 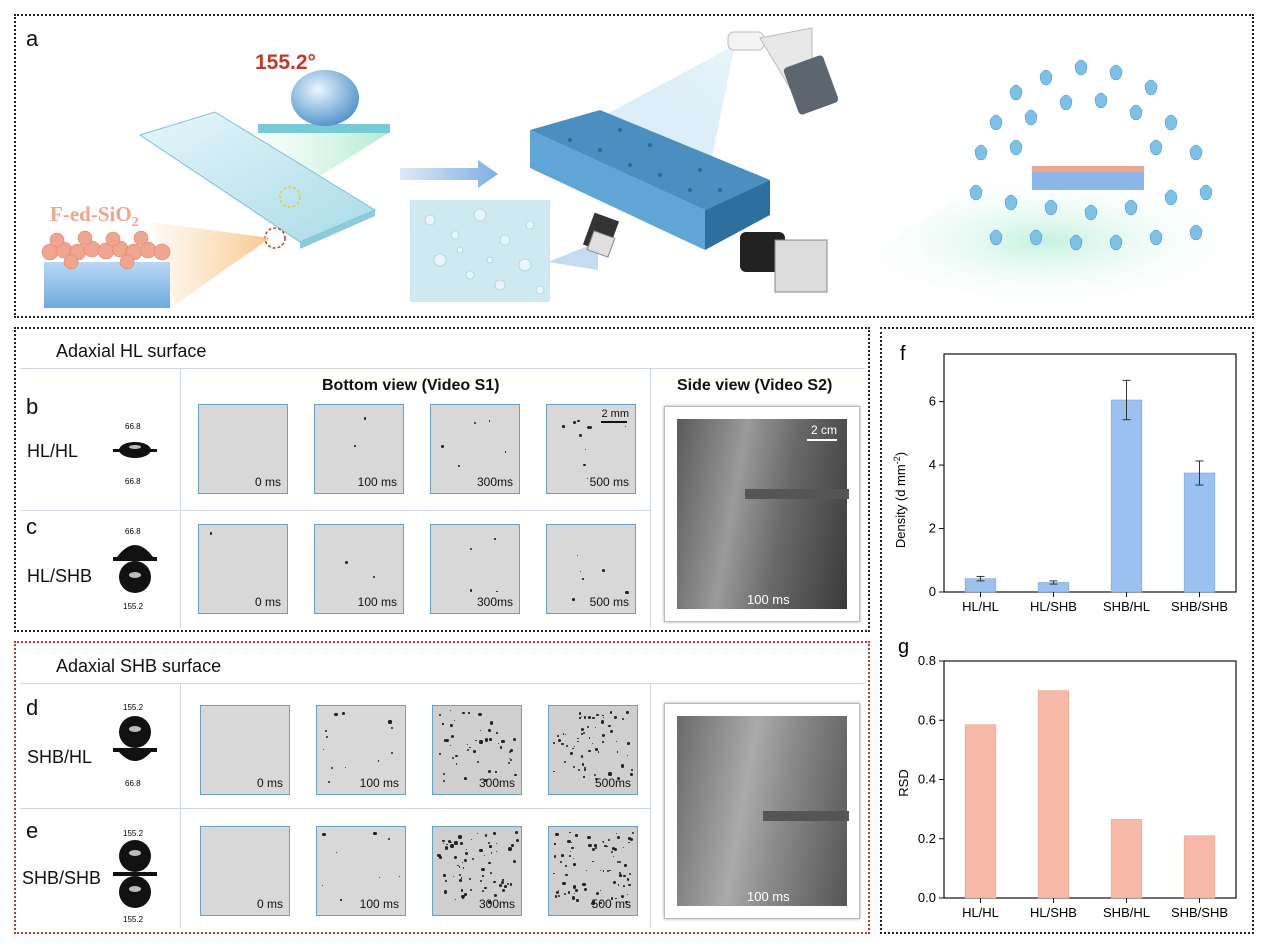 What do you see at coordinates (1199, 867) in the screenshot?
I see `bar-shb-shb` at bounding box center [1199, 867].